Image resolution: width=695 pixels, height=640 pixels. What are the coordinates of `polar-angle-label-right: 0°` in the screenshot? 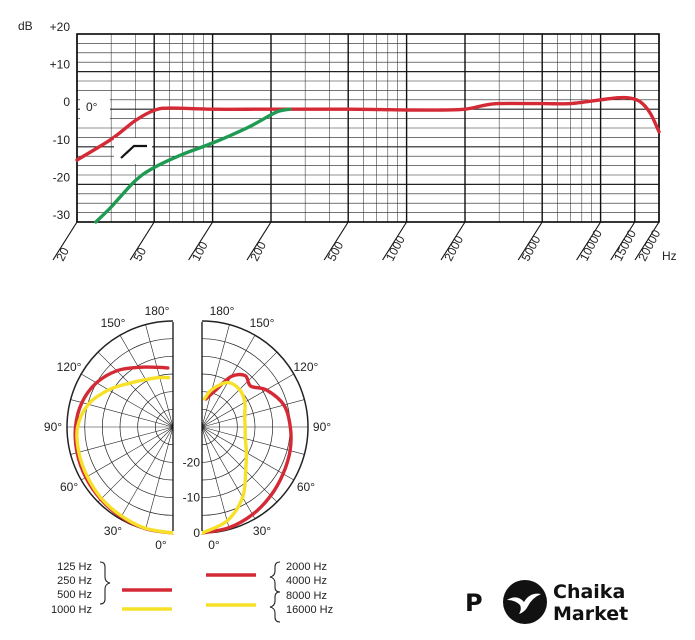 It's located at (214, 545).